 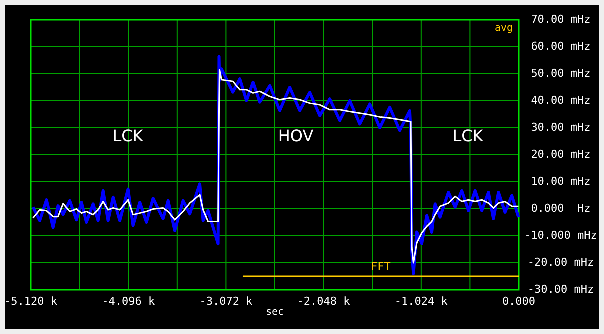 What do you see at coordinates (561, 235) in the screenshot?
I see `y-tick-label: -10.000 mHz` at bounding box center [561, 235].